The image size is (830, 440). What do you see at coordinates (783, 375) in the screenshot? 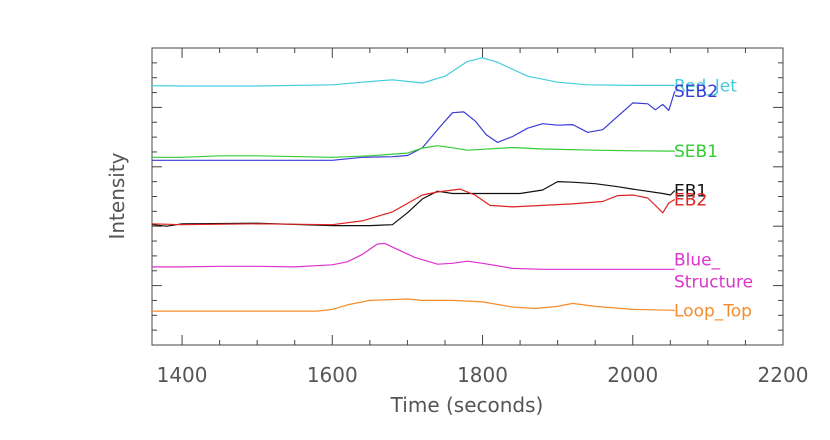
I see `x-tick-label: 2200` at bounding box center [783, 375].